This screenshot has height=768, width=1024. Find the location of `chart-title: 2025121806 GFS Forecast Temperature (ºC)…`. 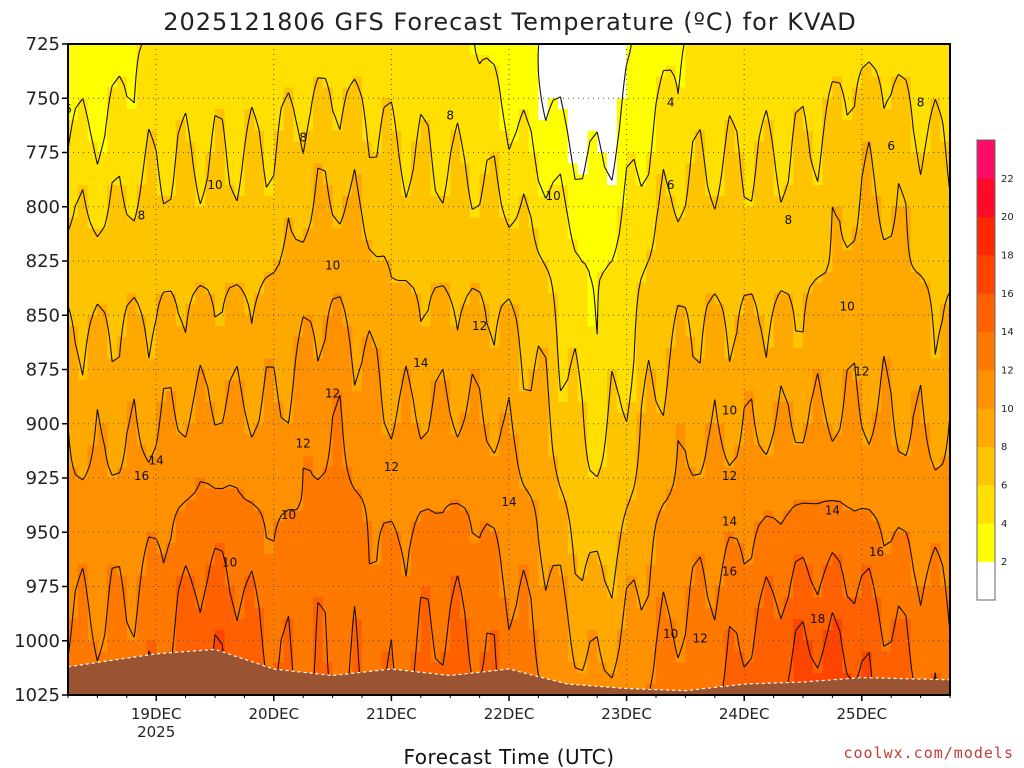

chart-title: 2025121806 GFS Forecast Temperature (ºC)… is located at coordinates (510, 22).